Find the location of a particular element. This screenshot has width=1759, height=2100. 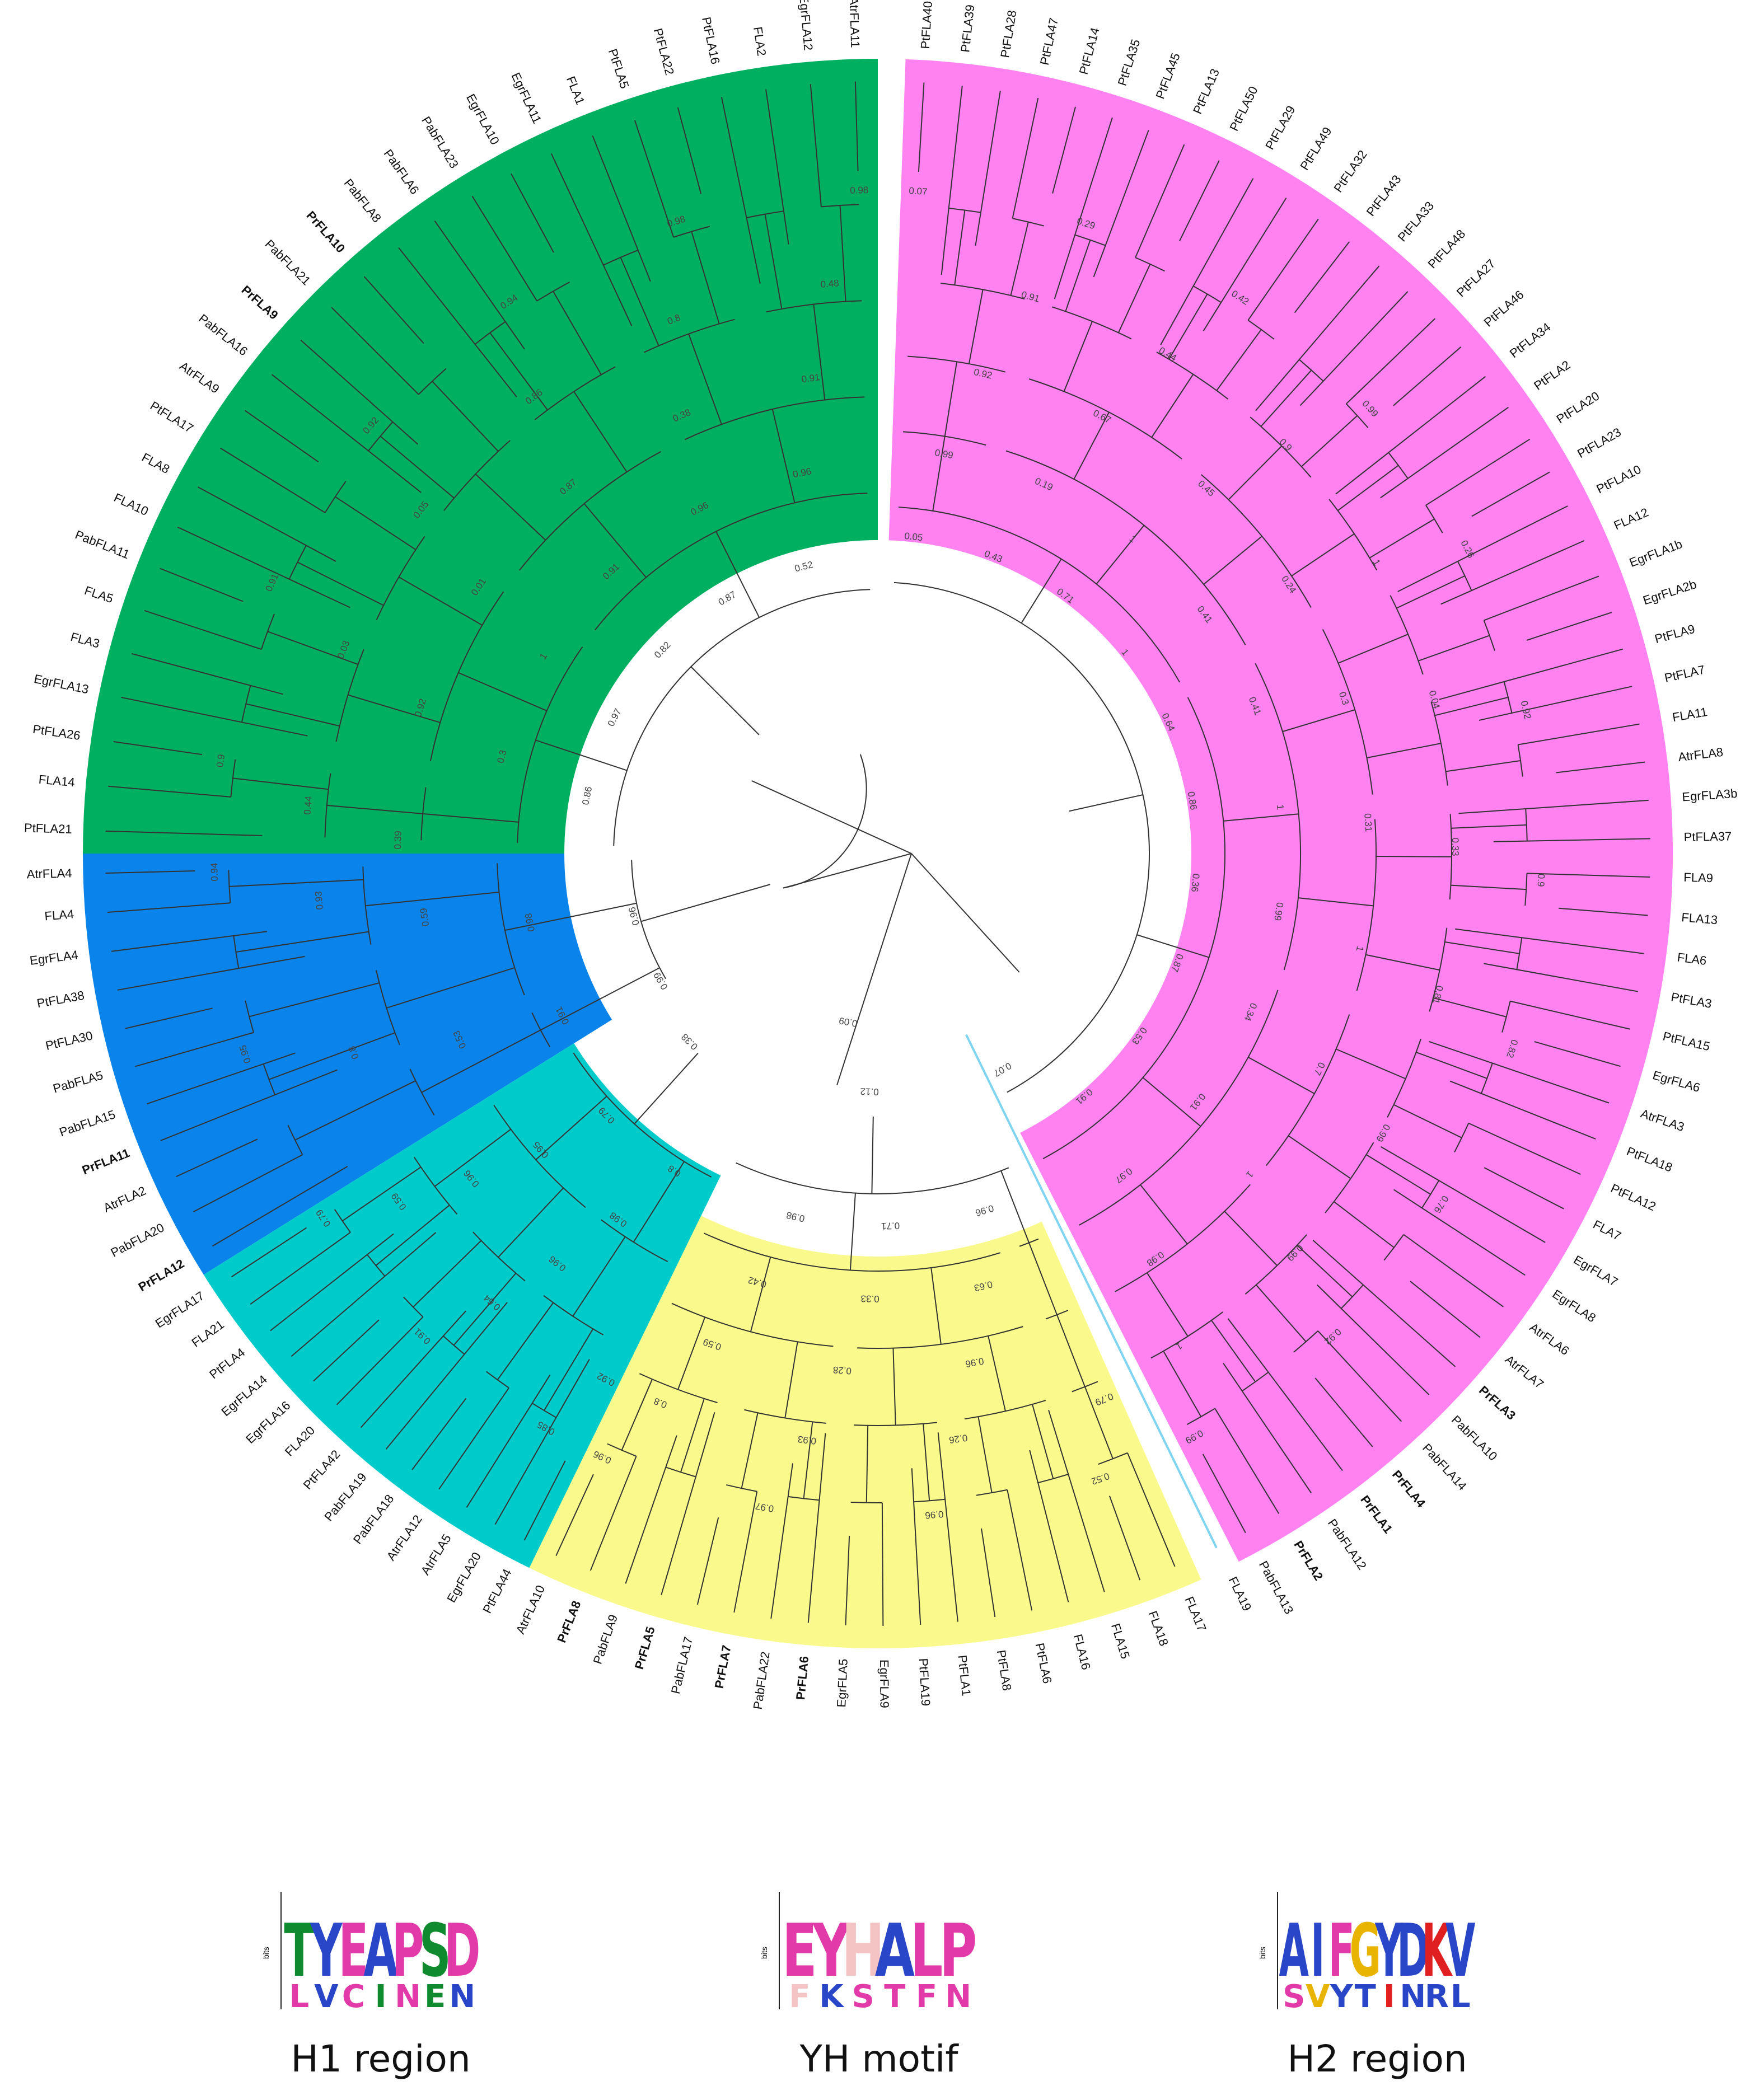

leaf-label: FLA10 is located at coordinates (131, 504).